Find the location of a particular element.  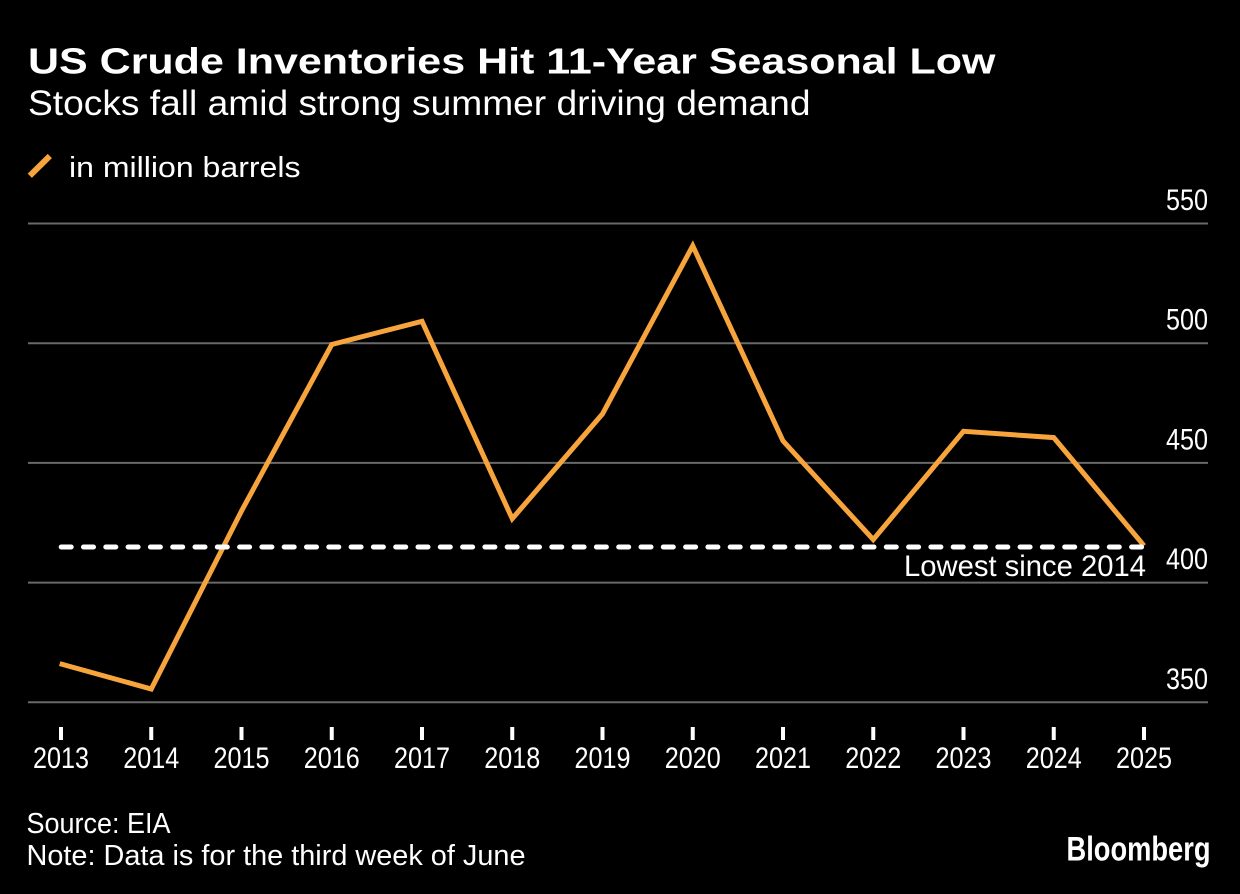

svg-text: 450 is located at coordinates (1187, 439).